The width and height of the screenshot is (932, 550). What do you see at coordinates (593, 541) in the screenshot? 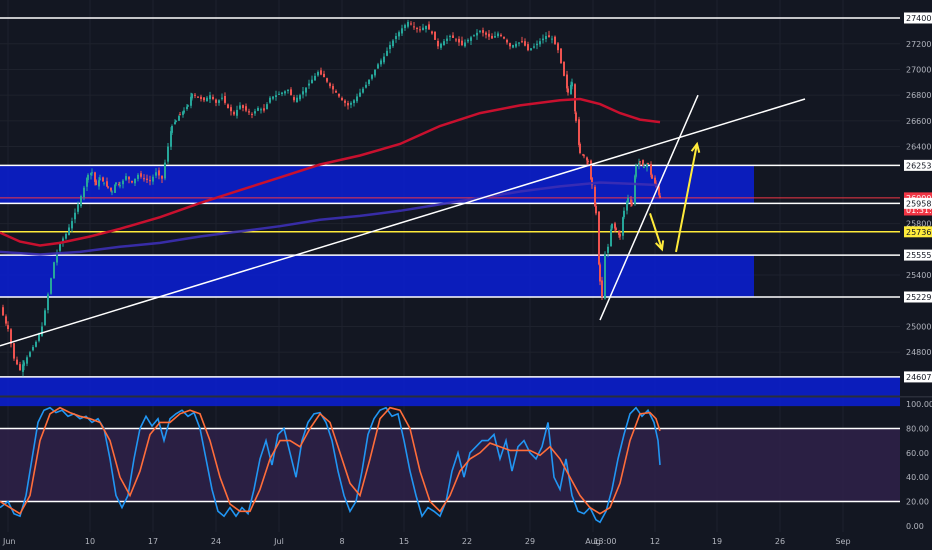
I see `time-tick-label-9: Aug` at bounding box center [593, 541].